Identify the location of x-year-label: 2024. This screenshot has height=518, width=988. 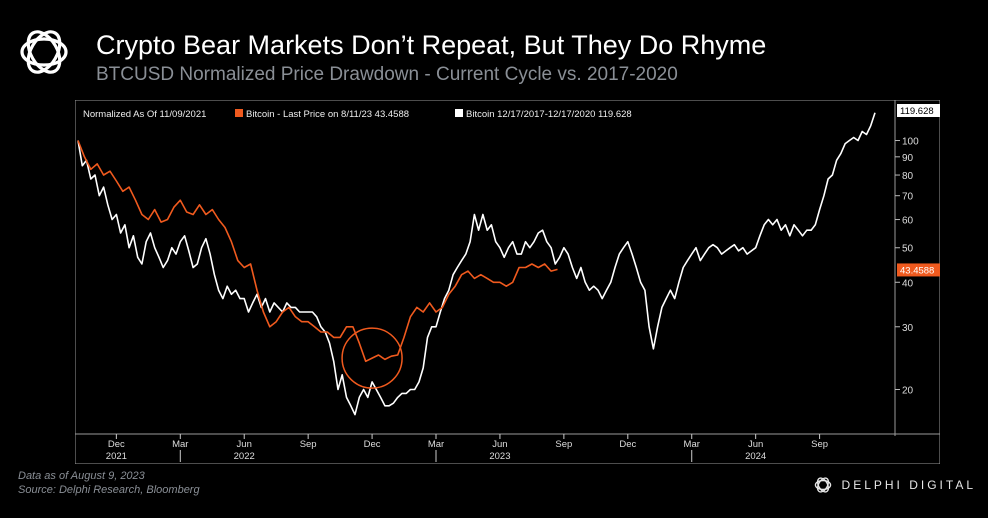
(755, 456).